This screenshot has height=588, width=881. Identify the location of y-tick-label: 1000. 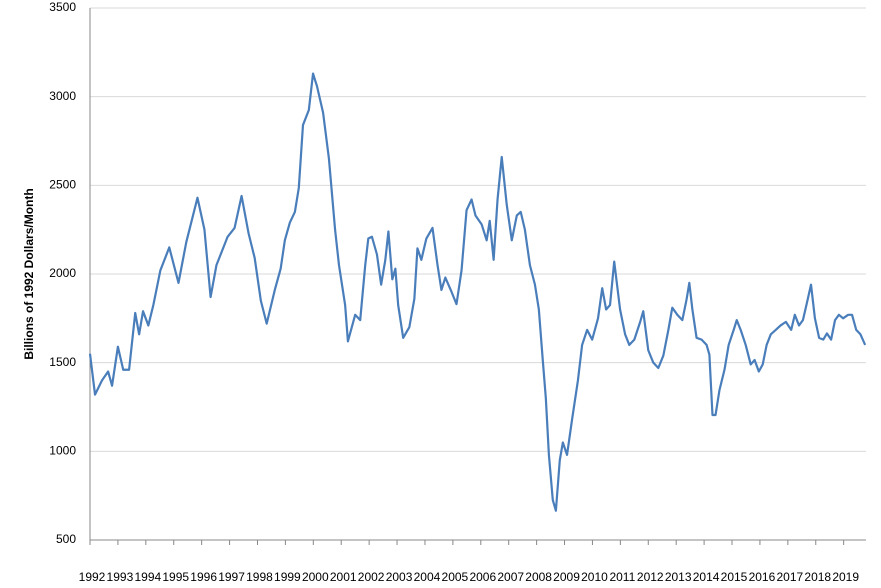
(62, 451).